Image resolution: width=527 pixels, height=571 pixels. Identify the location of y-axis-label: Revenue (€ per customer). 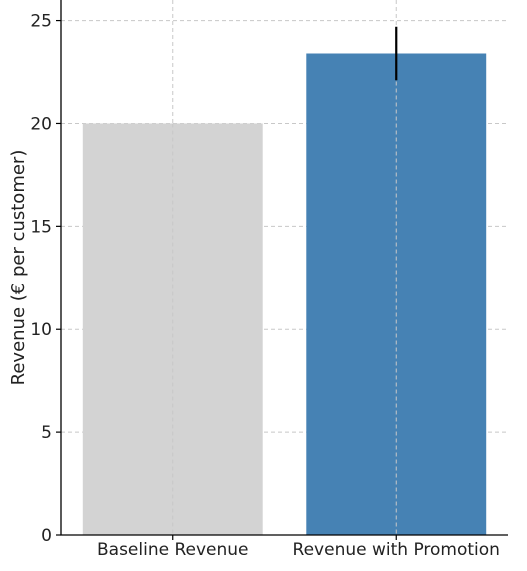
(18, 268).